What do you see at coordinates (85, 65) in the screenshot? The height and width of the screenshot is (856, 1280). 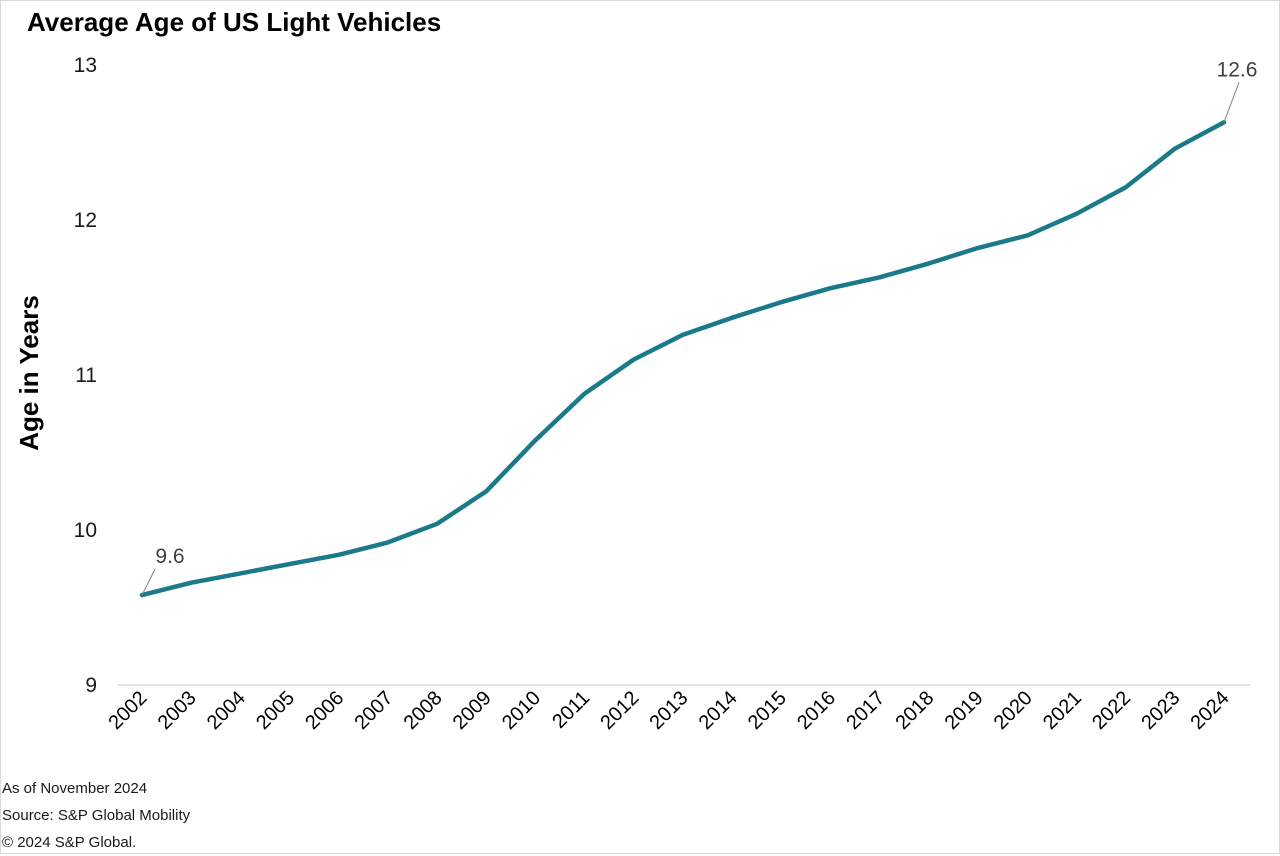 I see `y-tick-label: 13` at bounding box center [85, 65].